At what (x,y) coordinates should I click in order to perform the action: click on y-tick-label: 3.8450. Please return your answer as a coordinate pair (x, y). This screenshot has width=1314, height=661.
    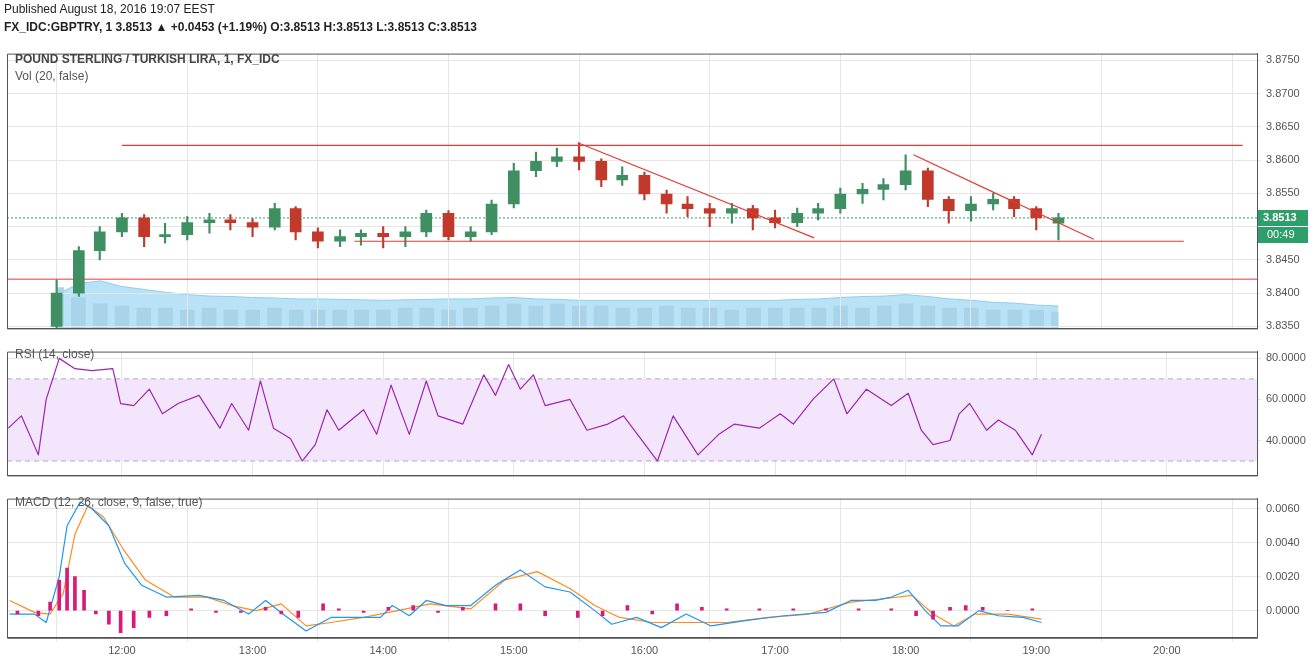
    Looking at the image, I should click on (1283, 258).